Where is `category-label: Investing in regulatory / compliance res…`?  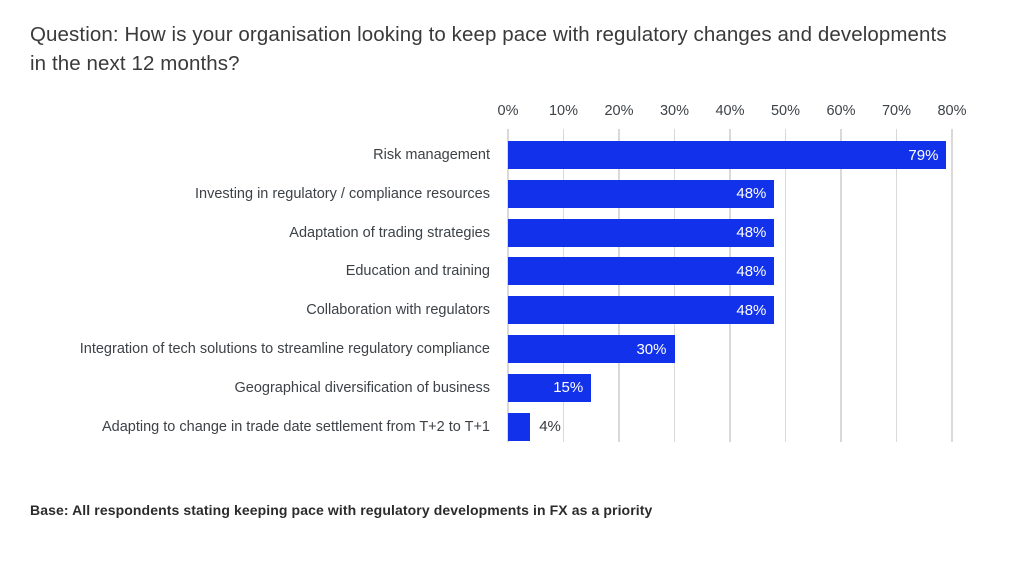
category-label: Investing in regulatory / compliance res… is located at coordinates (342, 193).